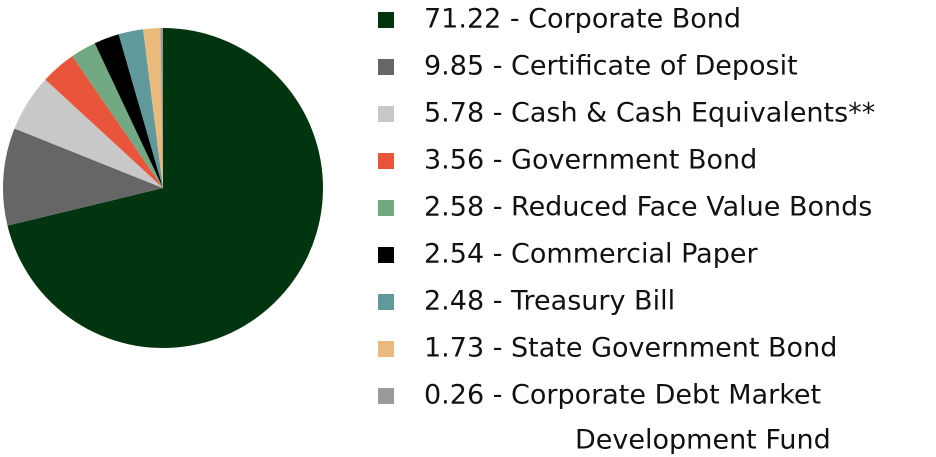 The image size is (936, 457). I want to click on legend-label: 3.56 - Government Bond, so click(590, 160).